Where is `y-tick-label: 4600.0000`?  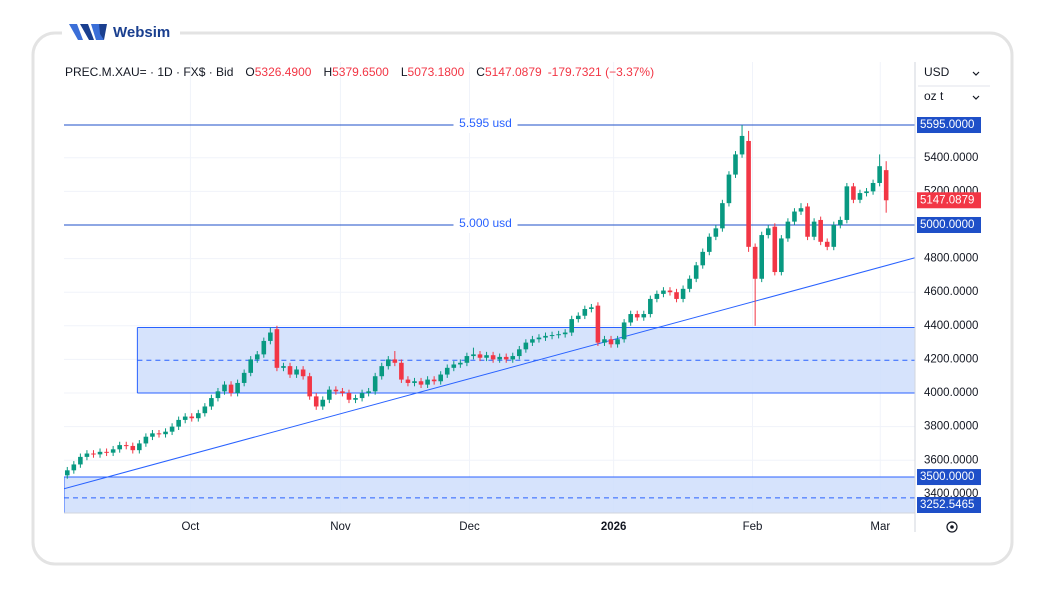
y-tick-label: 4600.0000 is located at coordinates (951, 292).